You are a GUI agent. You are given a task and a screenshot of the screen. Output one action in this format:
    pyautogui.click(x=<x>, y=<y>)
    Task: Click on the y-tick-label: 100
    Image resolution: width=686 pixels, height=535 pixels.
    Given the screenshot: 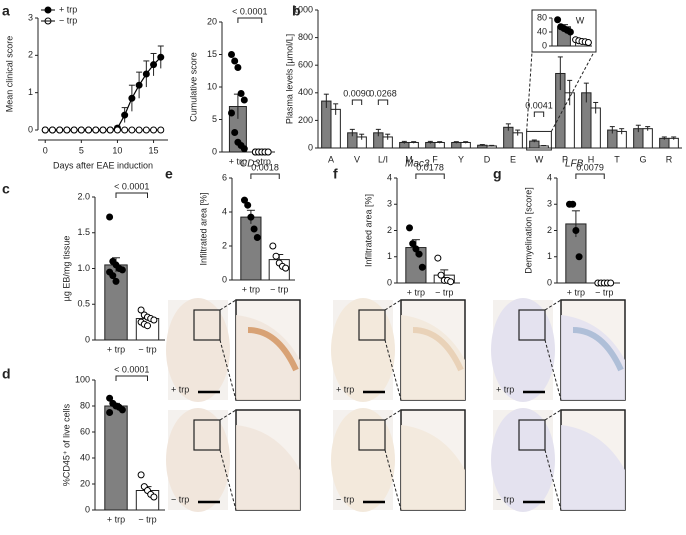 What is the action you would take?
    pyautogui.click(x=82, y=379)
    